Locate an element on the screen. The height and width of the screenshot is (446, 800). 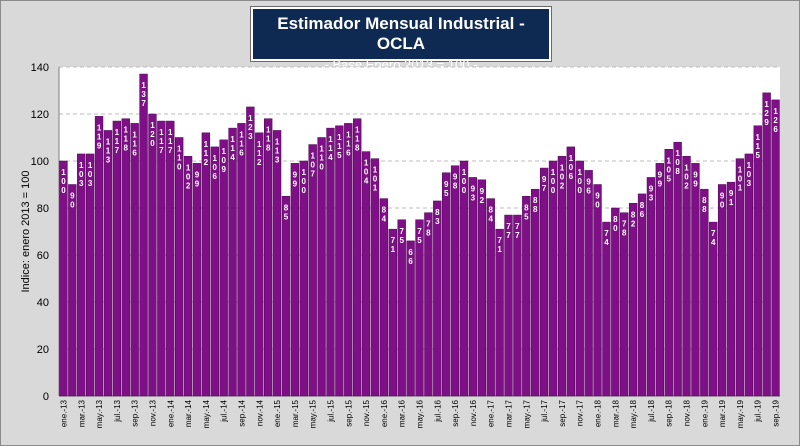
y-tick-label: 40 is located at coordinates (43, 303).